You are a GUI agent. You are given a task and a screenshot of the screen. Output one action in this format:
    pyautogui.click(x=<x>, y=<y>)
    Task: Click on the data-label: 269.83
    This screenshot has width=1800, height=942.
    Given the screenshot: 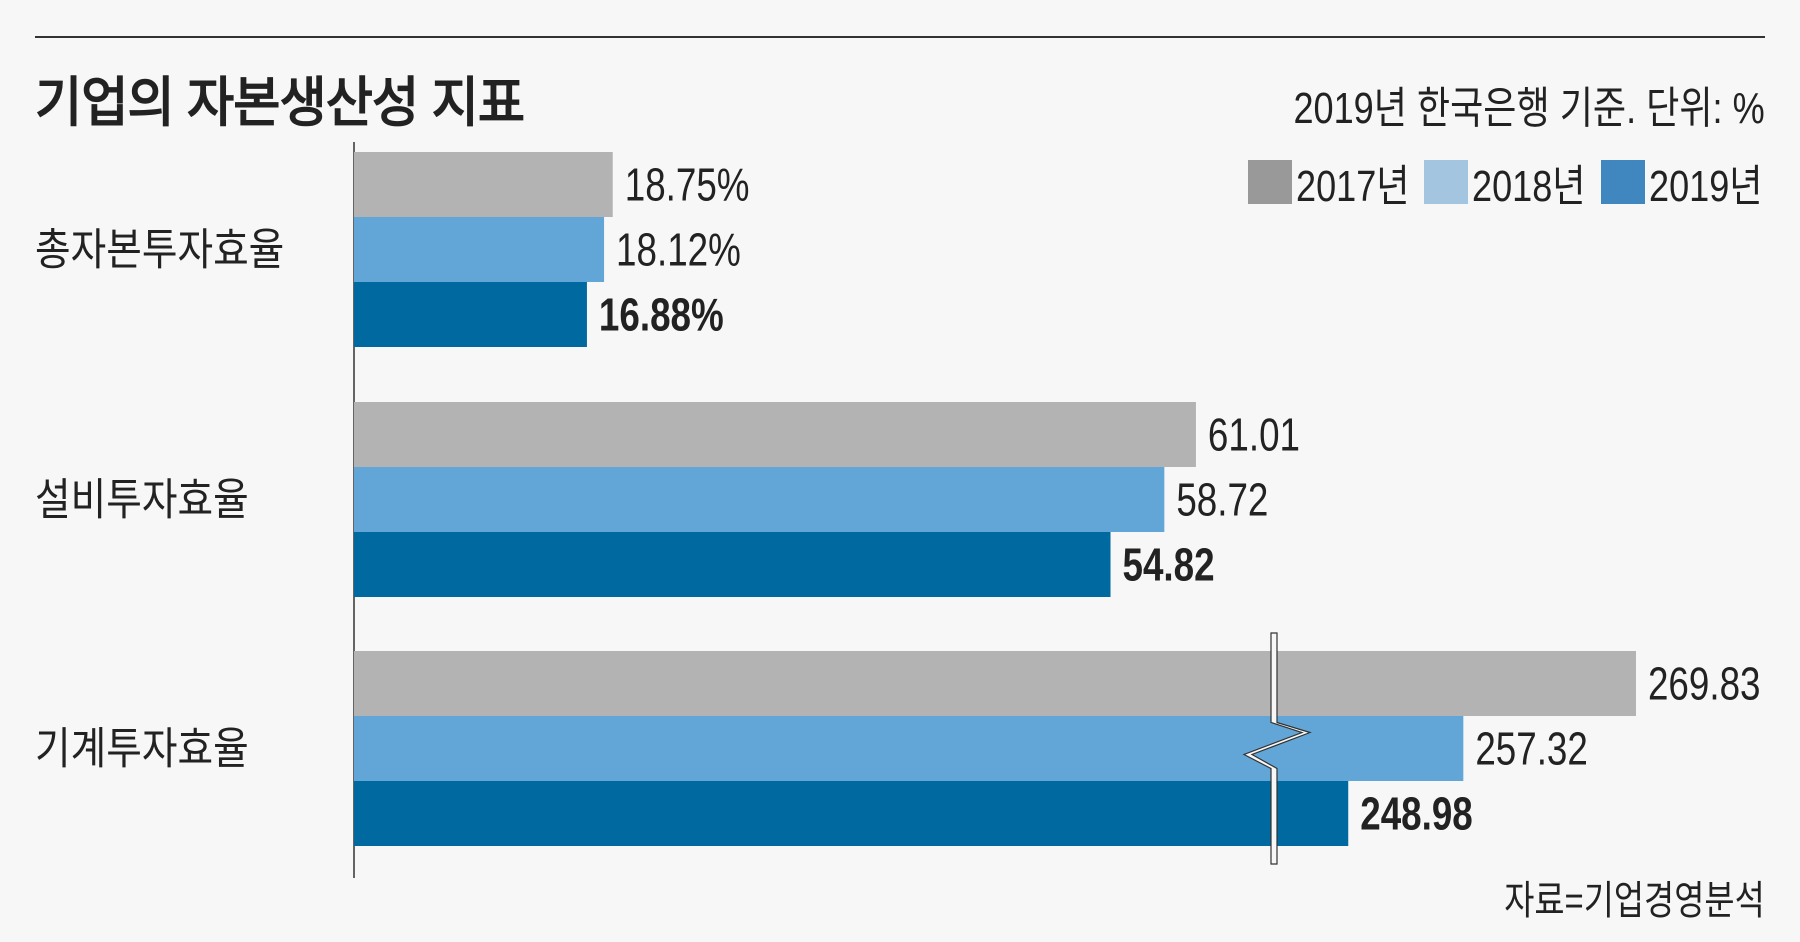 What is the action you would take?
    pyautogui.click(x=1704, y=684)
    